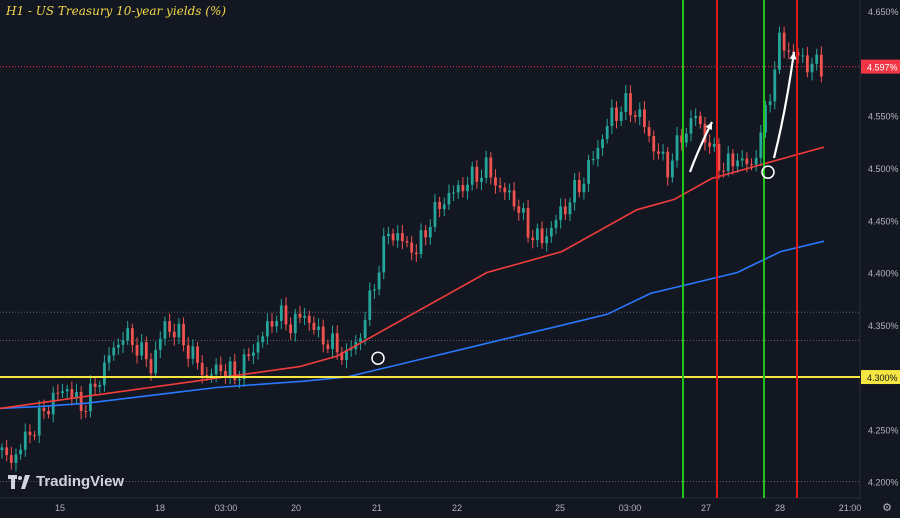 This screenshot has height=518, width=900. I want to click on time-tick-label: 28, so click(780, 508).